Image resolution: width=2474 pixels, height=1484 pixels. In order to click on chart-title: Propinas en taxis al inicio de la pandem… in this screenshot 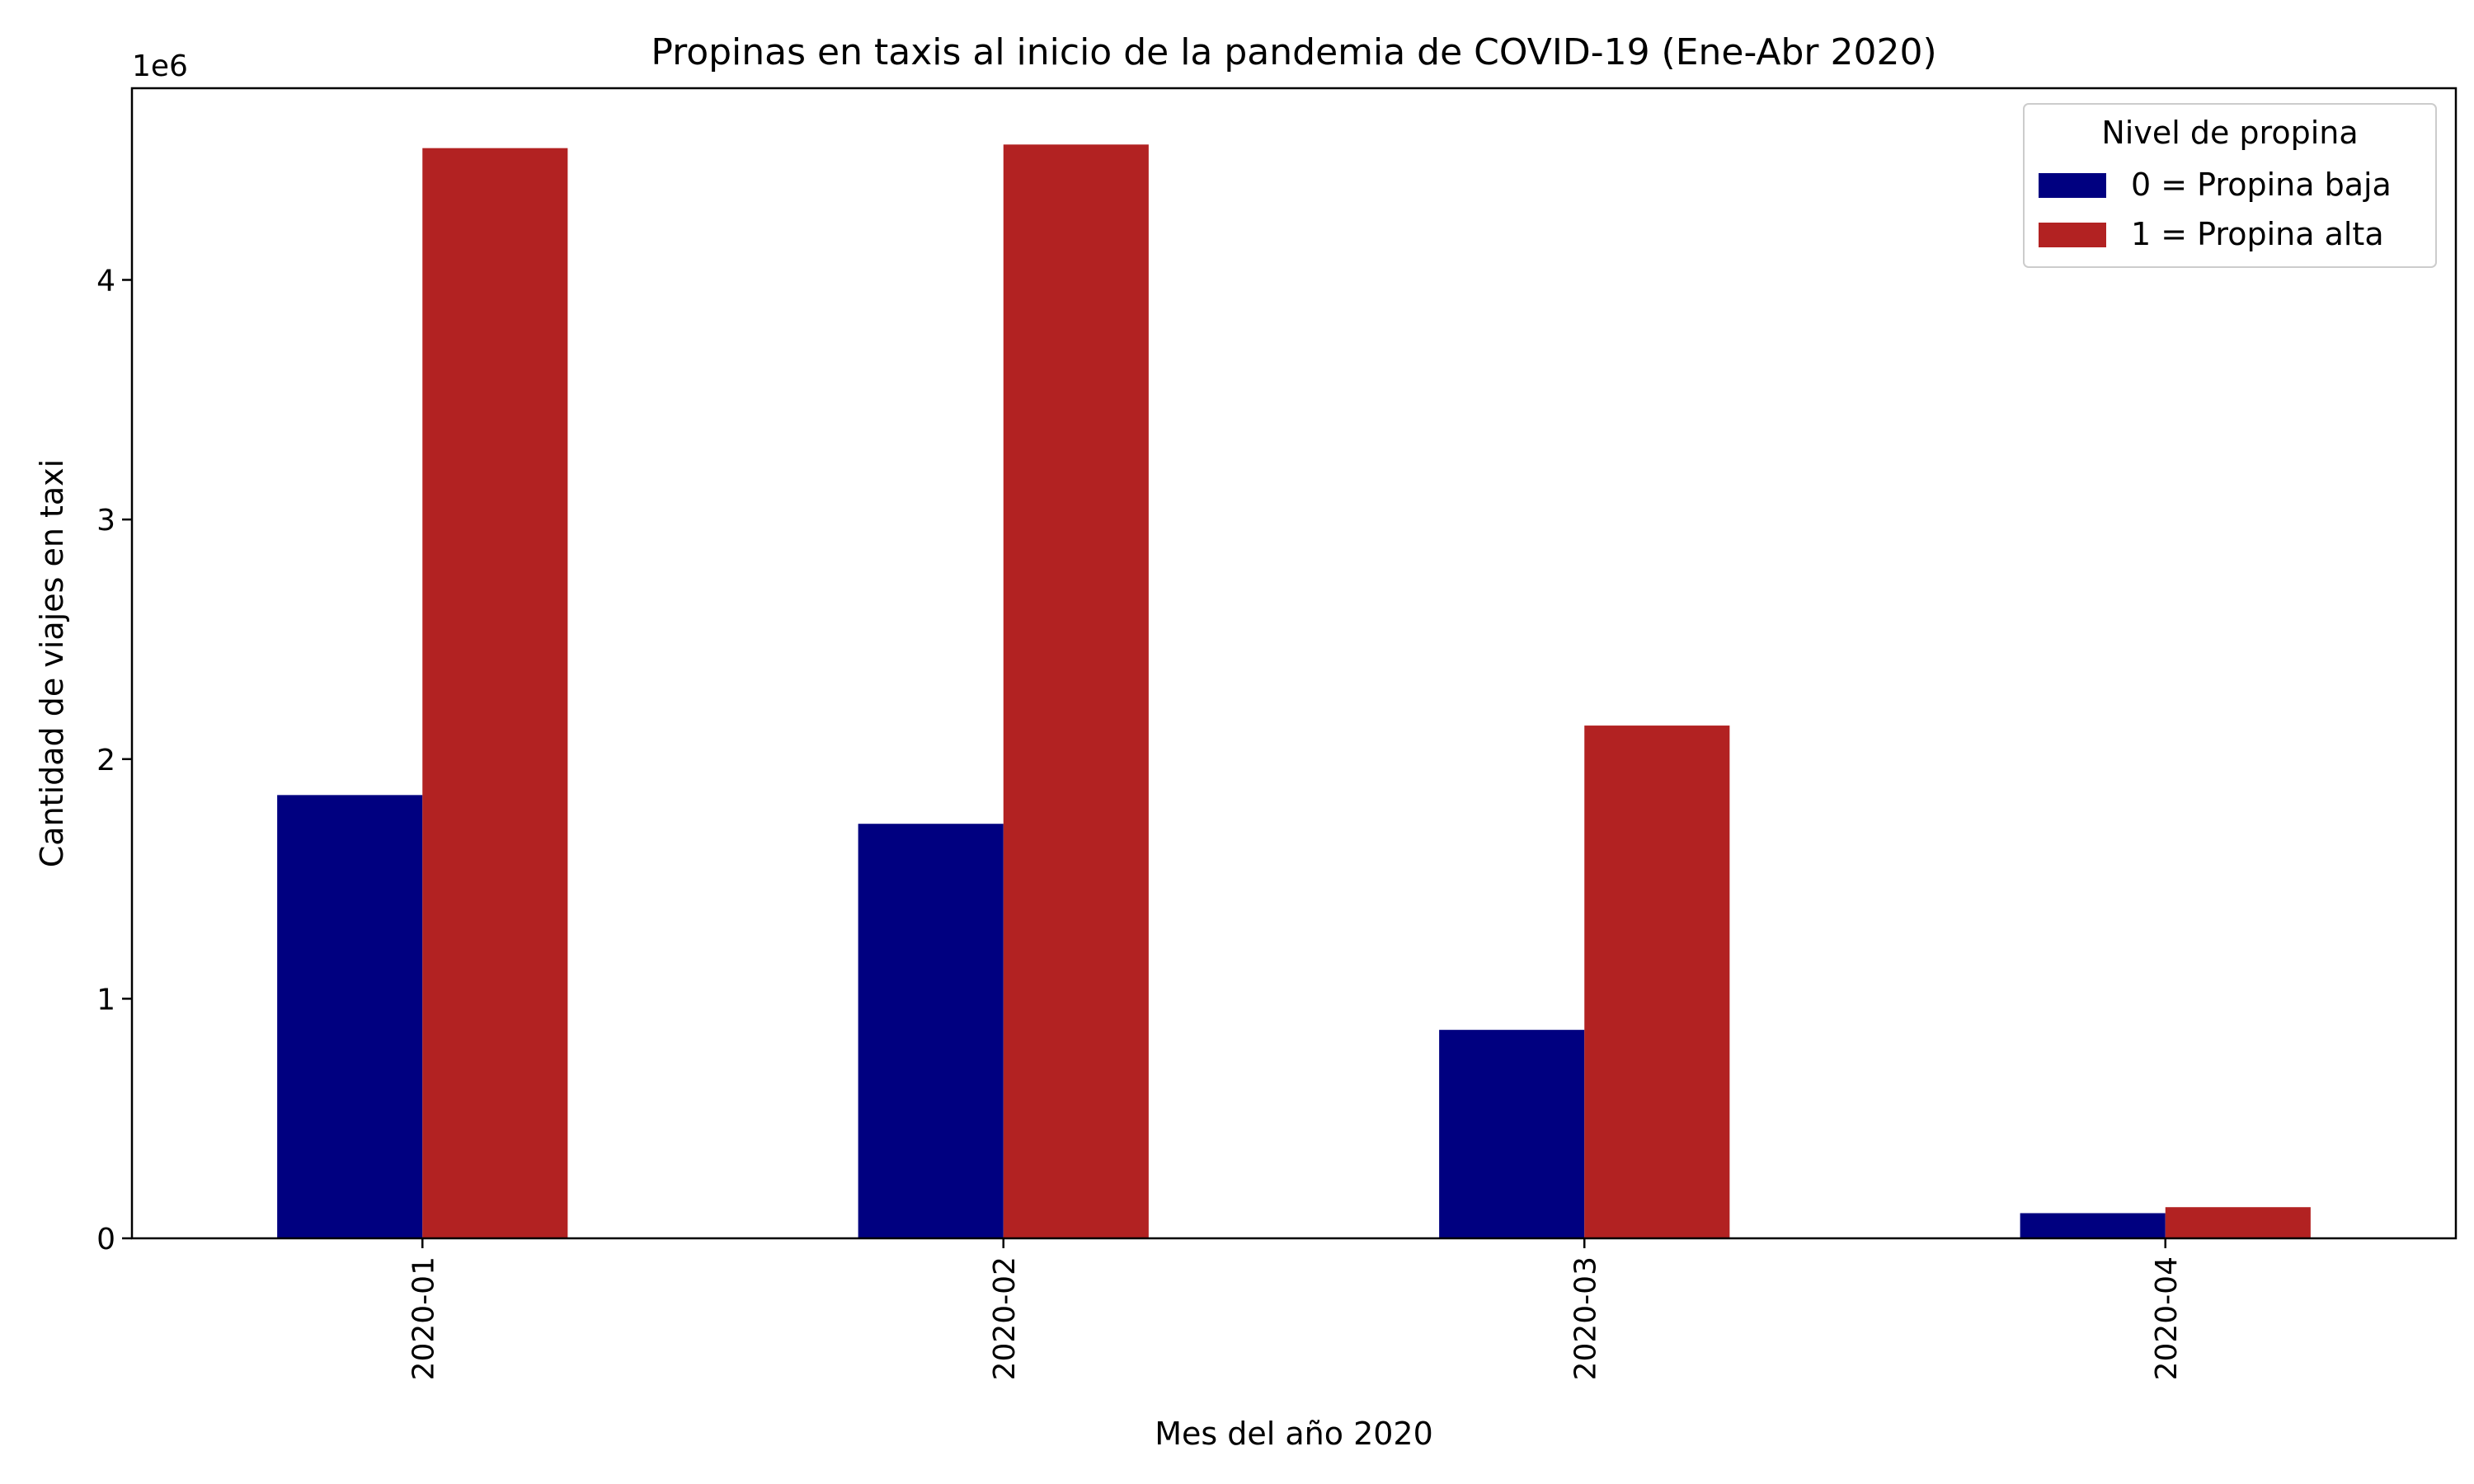, I will do `click(1293, 52)`.